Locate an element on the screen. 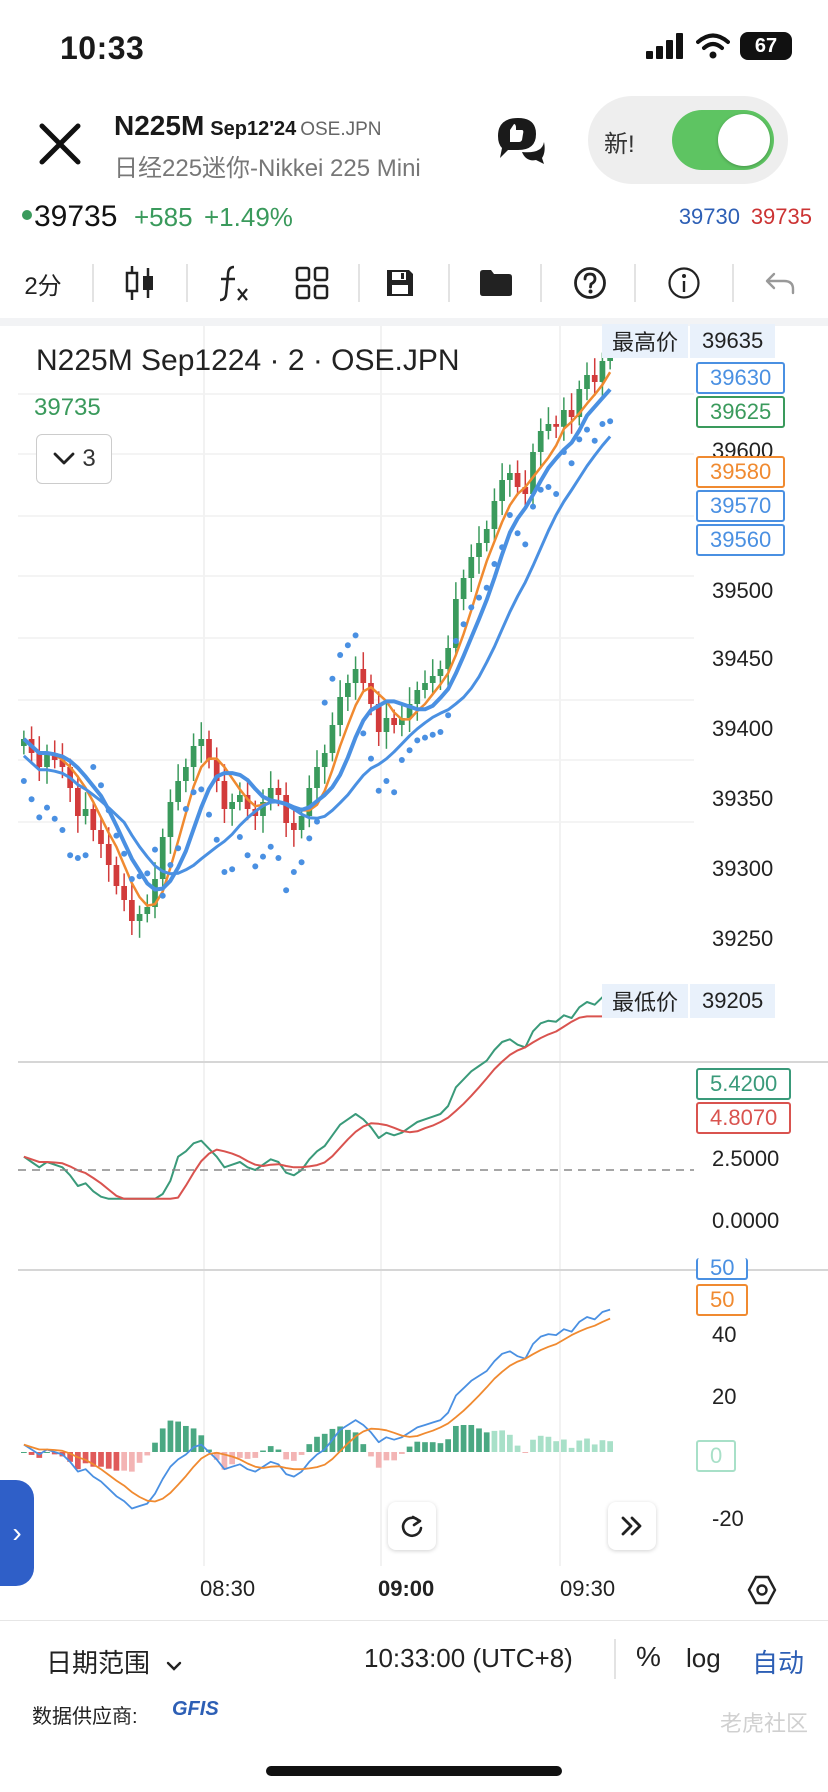 Image resolution: width=828 pixels, height=1792 pixels. auto-scale-button: 自动 is located at coordinates (778, 1663).